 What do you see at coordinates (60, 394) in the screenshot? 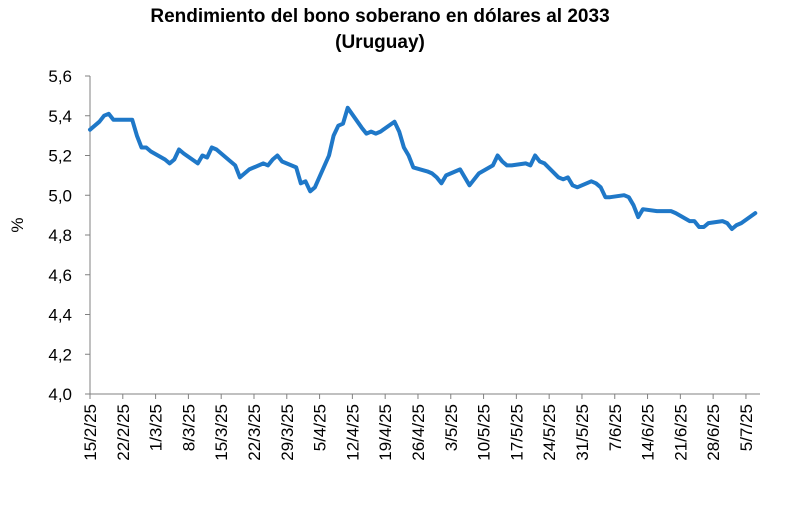
I see `y-tick-label: 4,0` at bounding box center [60, 394].